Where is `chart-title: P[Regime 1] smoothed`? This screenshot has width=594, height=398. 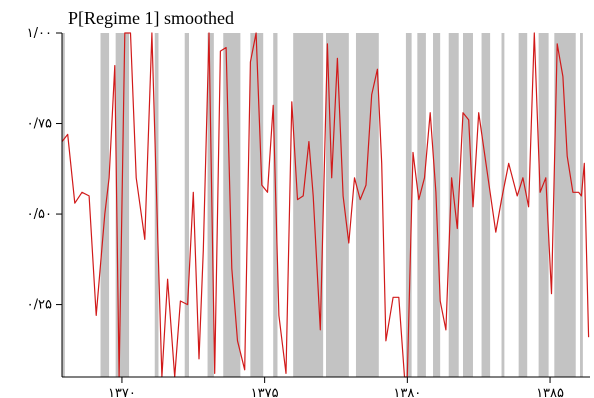
chart-title: P[Regime 1] smoothed is located at coordinates (151, 18).